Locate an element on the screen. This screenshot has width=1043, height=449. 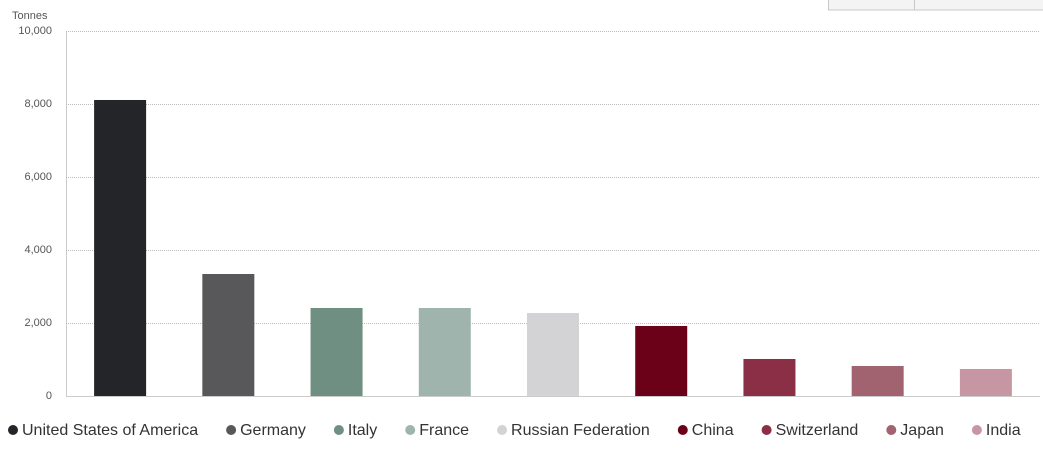
y-tick-label: 6,000 is located at coordinates (38, 177).